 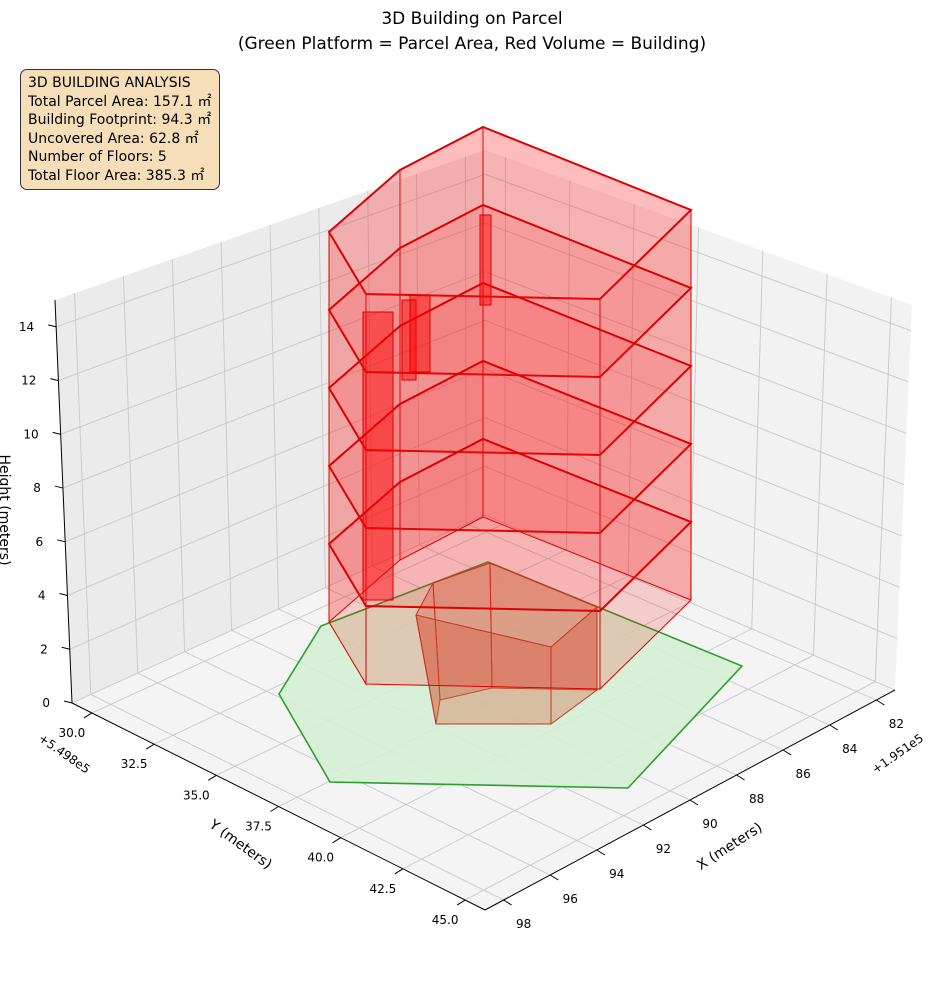 What do you see at coordinates (113, 138) in the screenshot?
I see `analysis-line: Uncovered Area: 62.8 ㎡` at bounding box center [113, 138].